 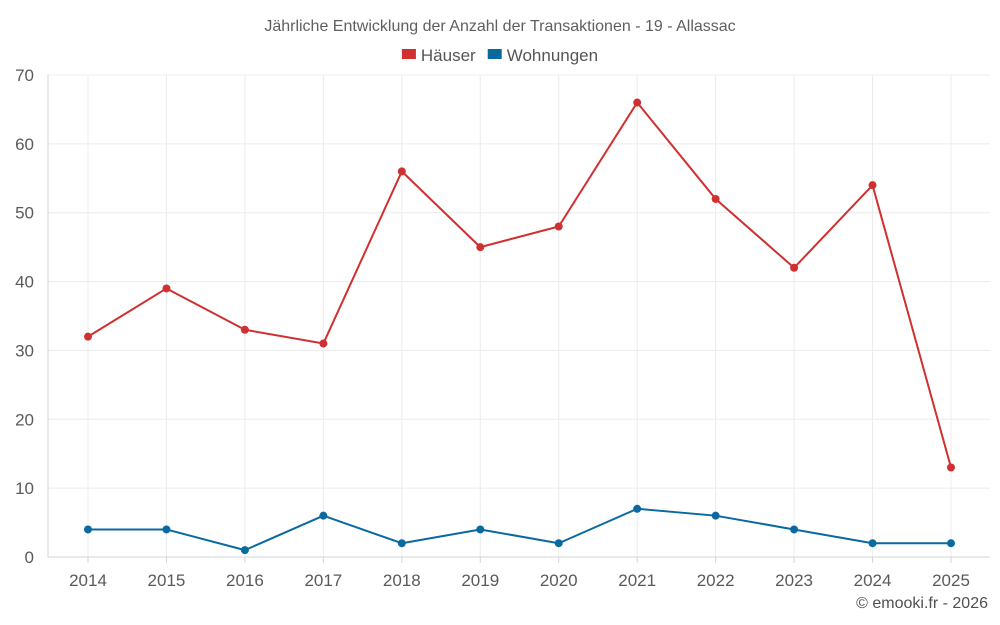 What do you see at coordinates (24, 350) in the screenshot?
I see `y-tick-label: 30` at bounding box center [24, 350].